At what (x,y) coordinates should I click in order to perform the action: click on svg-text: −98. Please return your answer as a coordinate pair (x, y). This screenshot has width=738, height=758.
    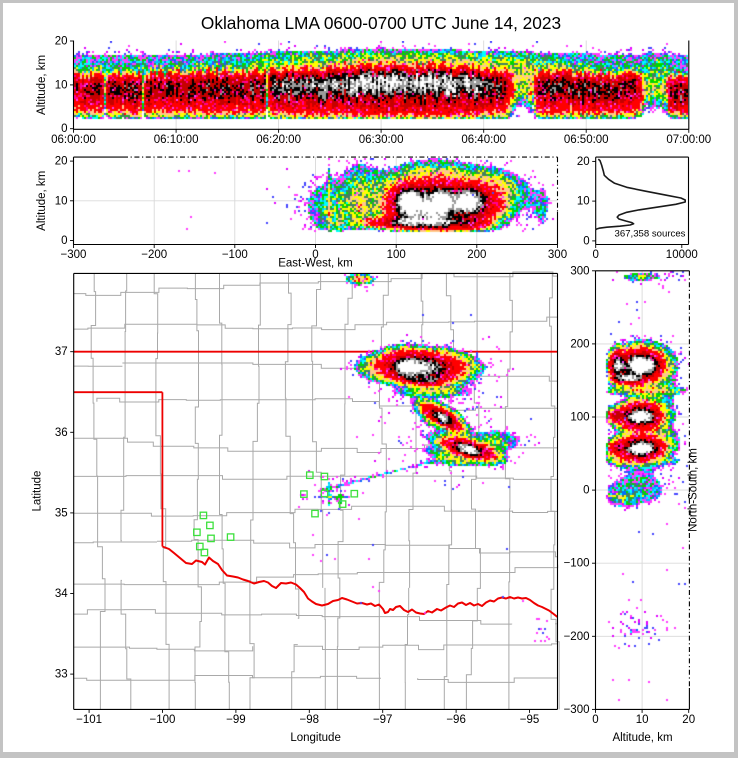
    Looking at the image, I should click on (310, 720).